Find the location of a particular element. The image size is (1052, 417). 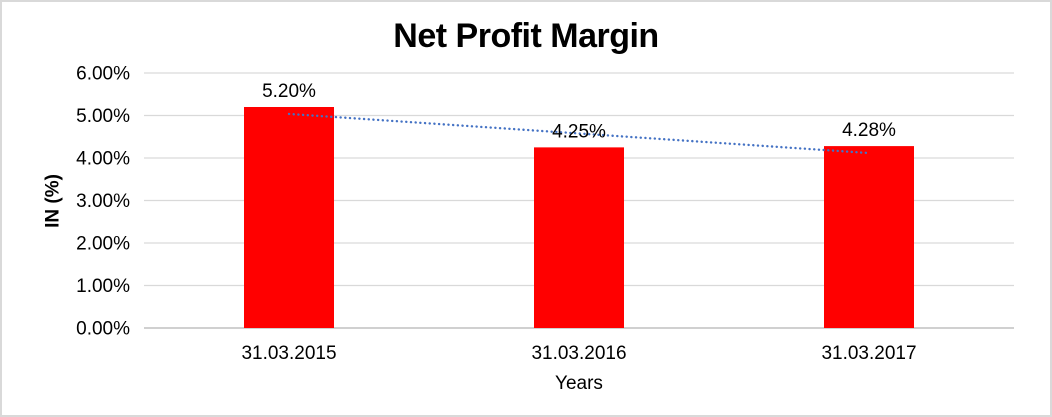

y-tick-label: 2.00% is located at coordinates (103, 244).